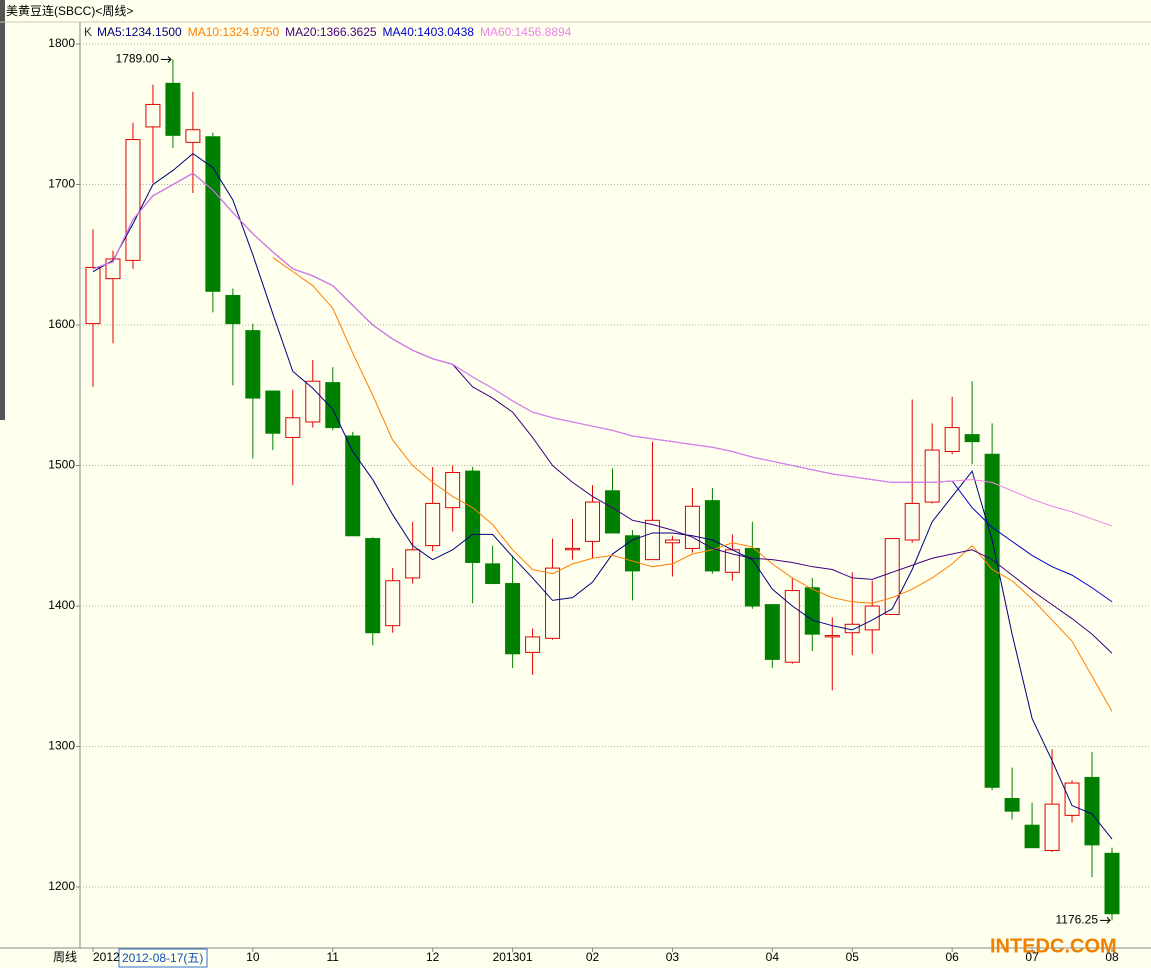 Image resolution: width=1151 pixels, height=968 pixels. Describe the element at coordinates (593, 957) in the screenshot. I see `x-tick-label: 02` at that location.